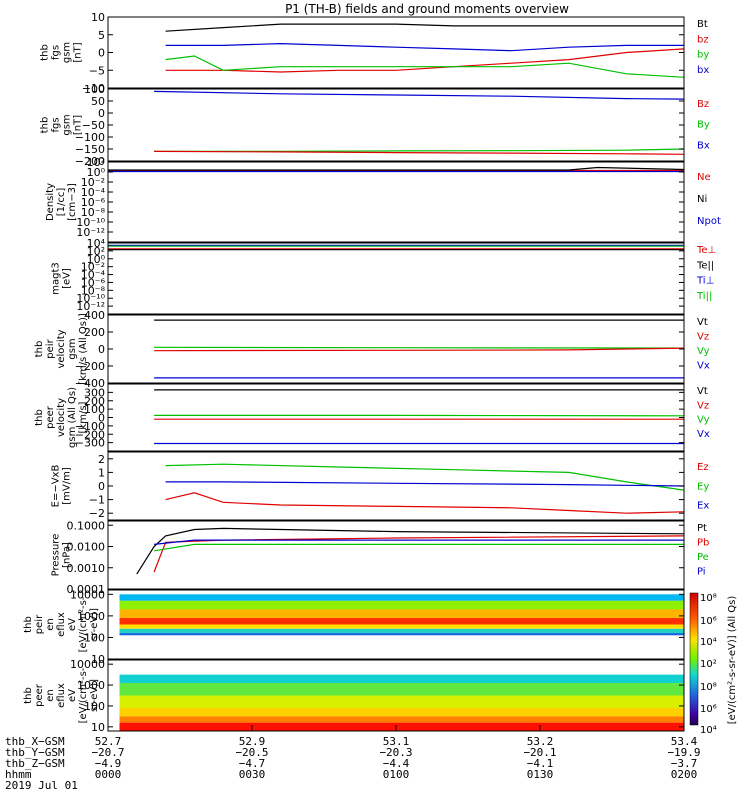 This screenshot has width=750, height=800. Describe the element at coordinates (86, 568) in the screenshot. I see `y-tick-label: 0.0010` at that location.